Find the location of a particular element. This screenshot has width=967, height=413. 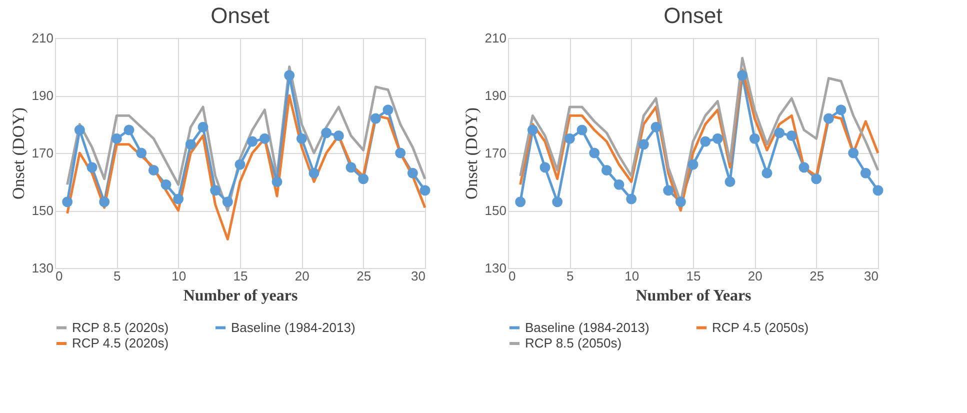

legend-label: RCP 8.5 (2020s) is located at coordinates (120, 327).